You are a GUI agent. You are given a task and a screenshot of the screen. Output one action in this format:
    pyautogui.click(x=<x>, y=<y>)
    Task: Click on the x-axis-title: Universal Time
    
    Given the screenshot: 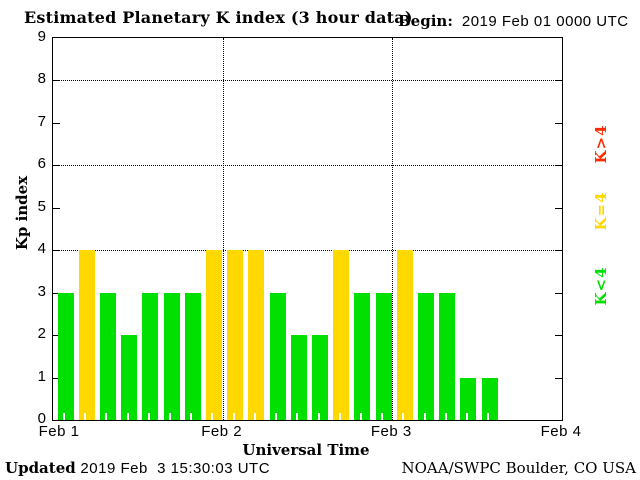 What is the action you would take?
    pyautogui.click(x=306, y=450)
    